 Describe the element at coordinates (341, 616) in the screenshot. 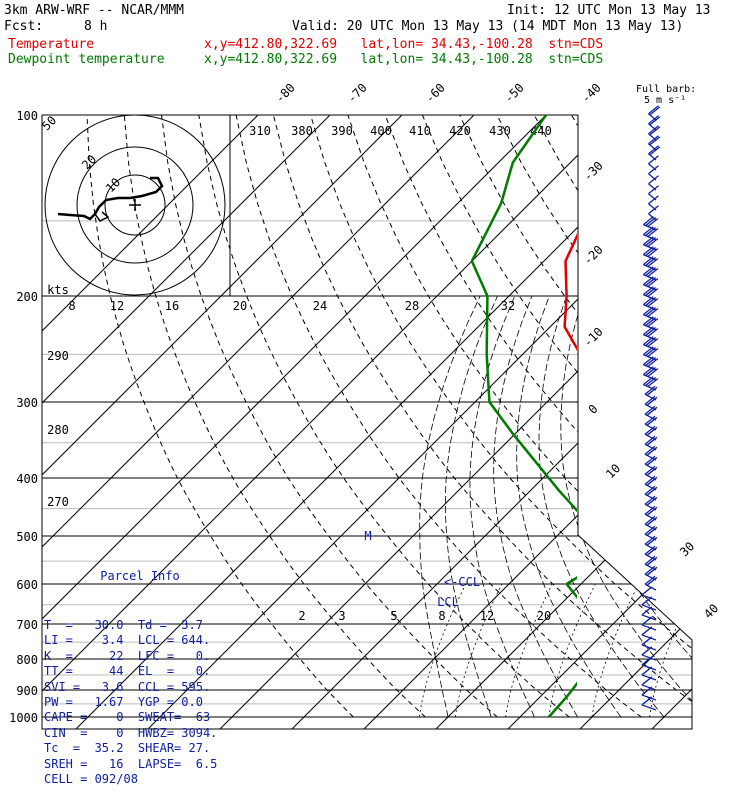

I see `mixing-ratio-label: 3` at that location.